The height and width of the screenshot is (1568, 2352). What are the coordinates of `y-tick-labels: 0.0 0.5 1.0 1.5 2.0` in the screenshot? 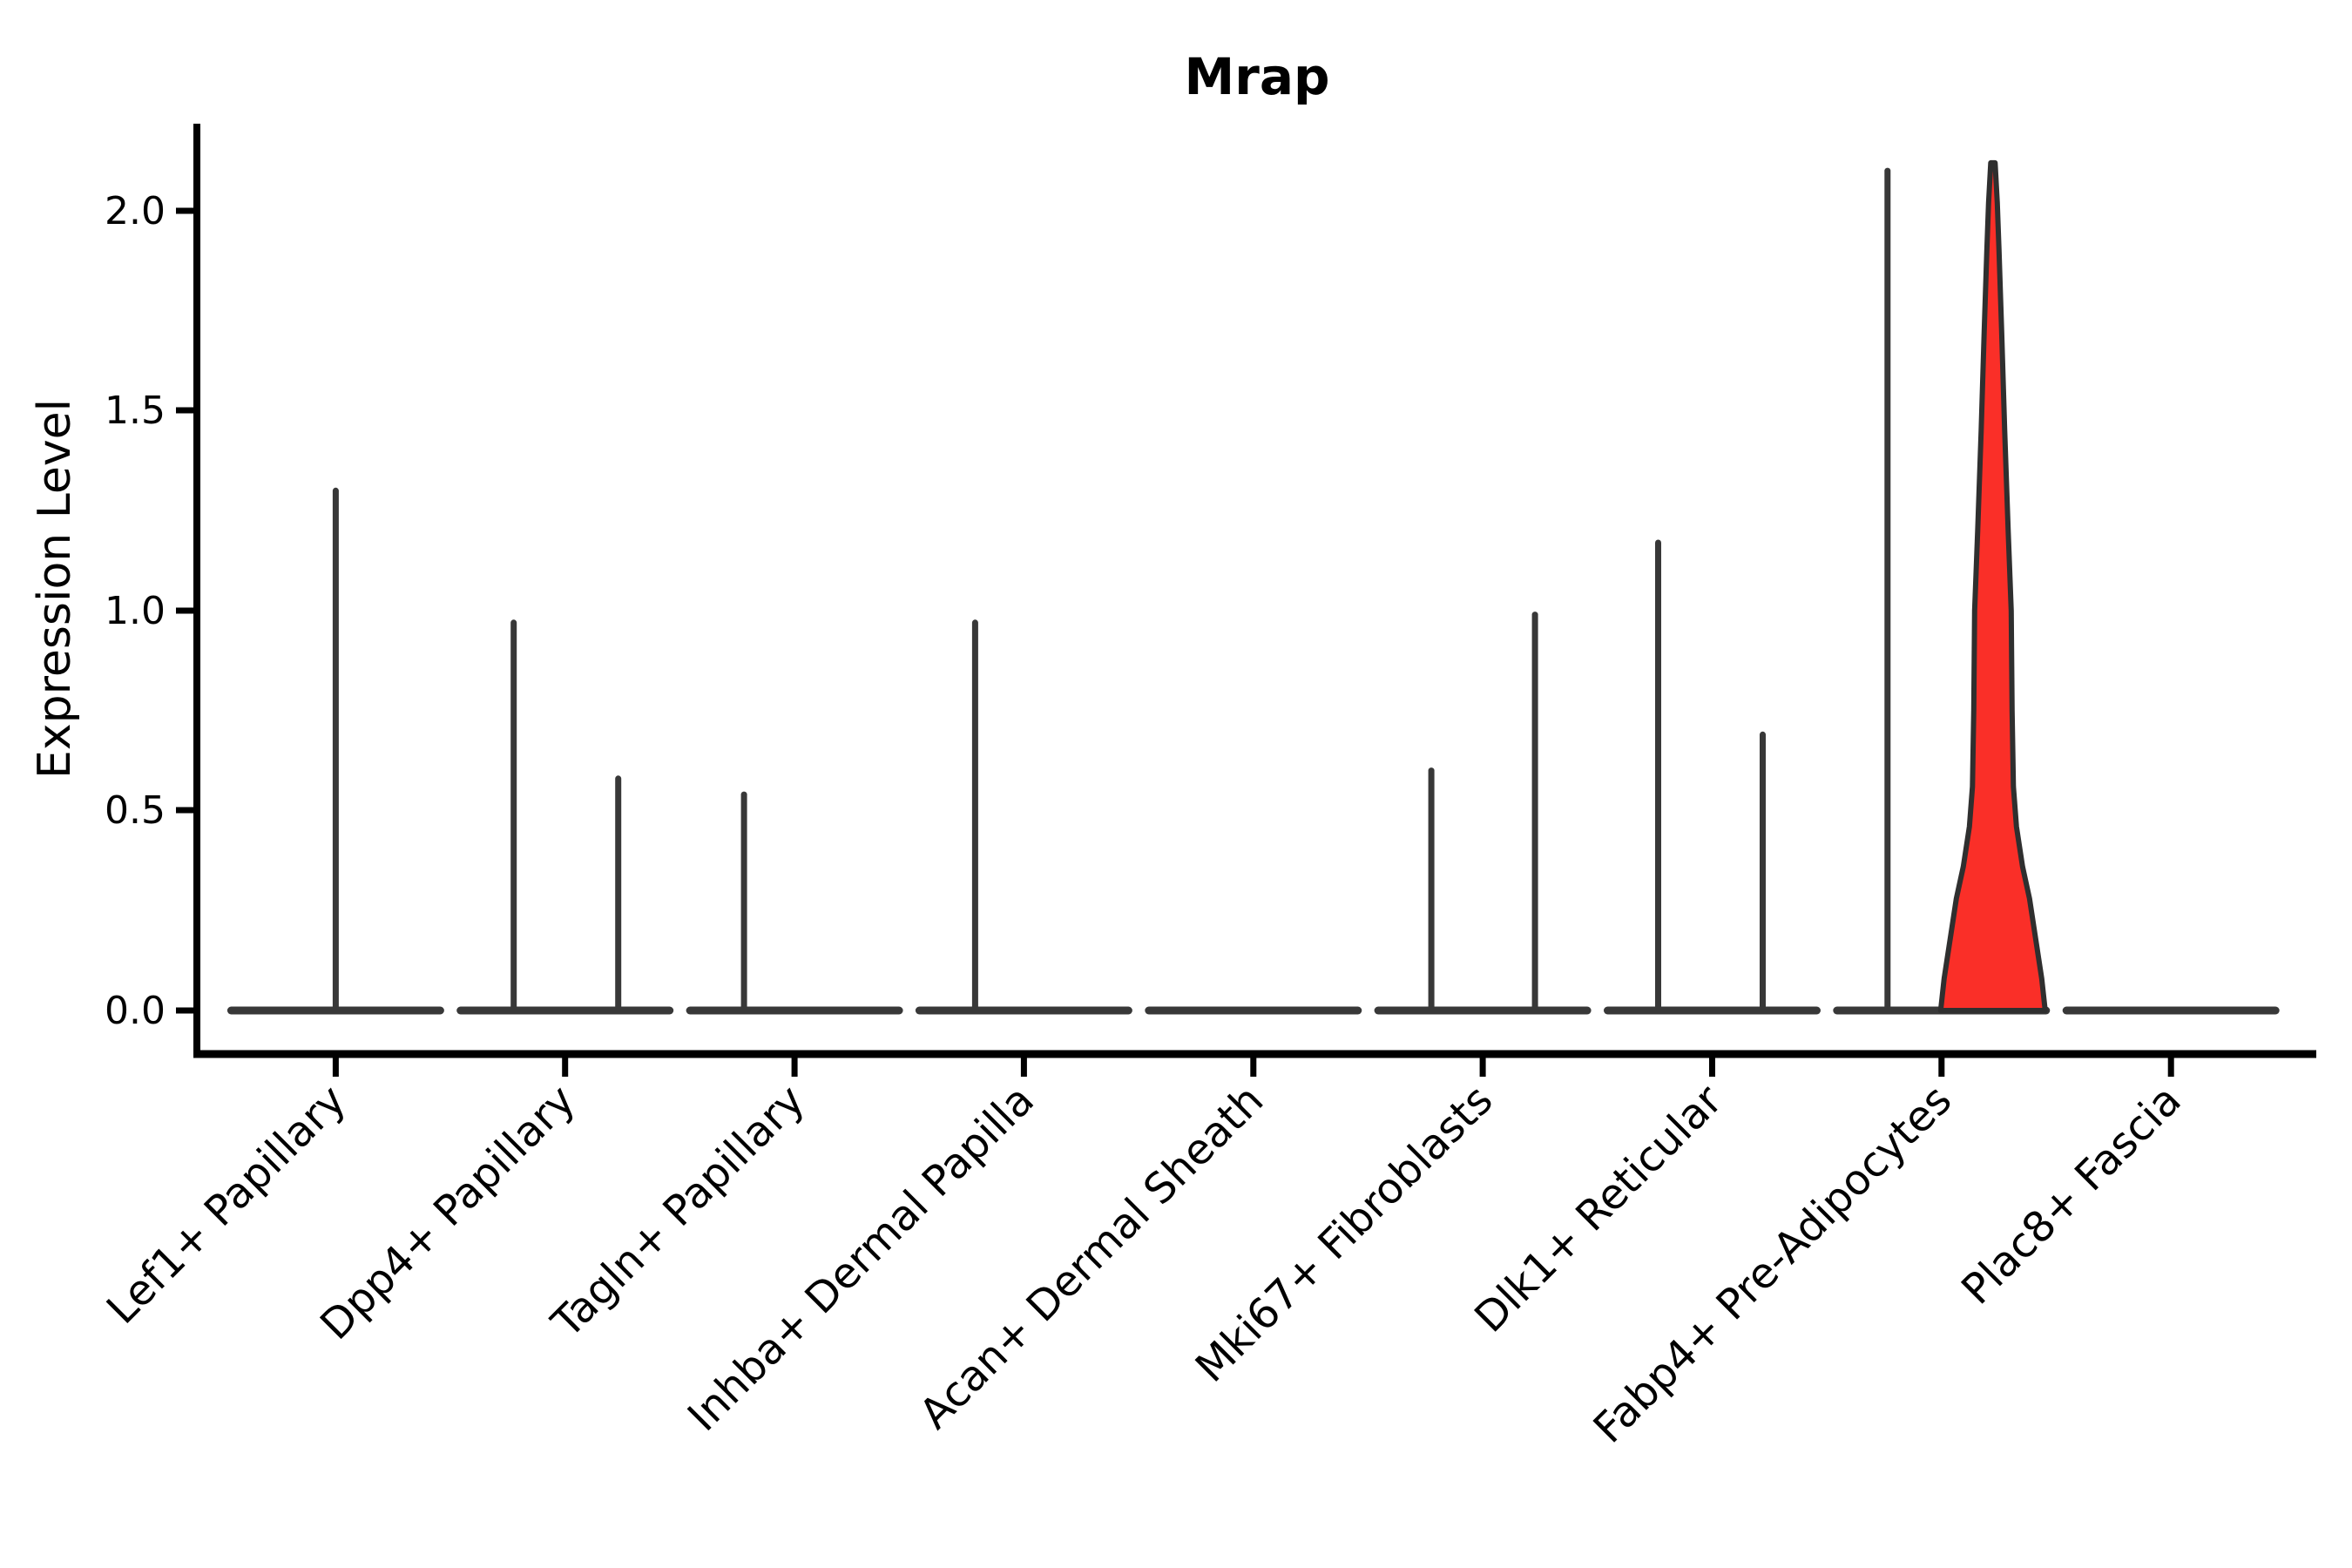 It's located at (135, 611).